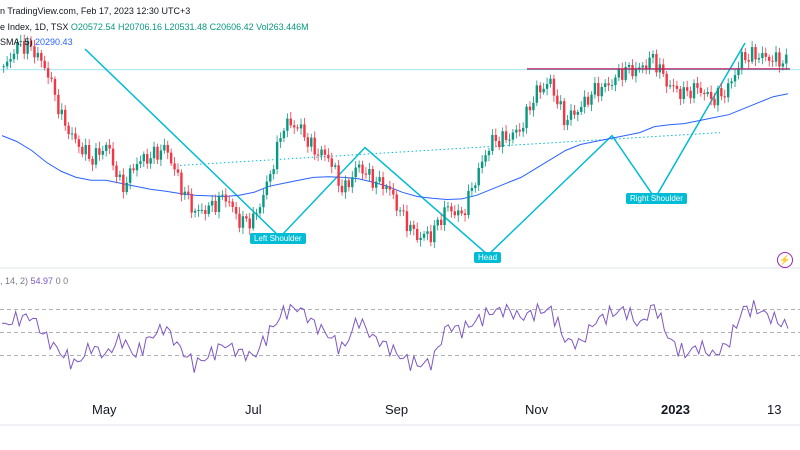 The image size is (800, 450). Describe the element at coordinates (278, 238) in the screenshot. I see `left-shoulder-label: Left Shoulder` at that location.